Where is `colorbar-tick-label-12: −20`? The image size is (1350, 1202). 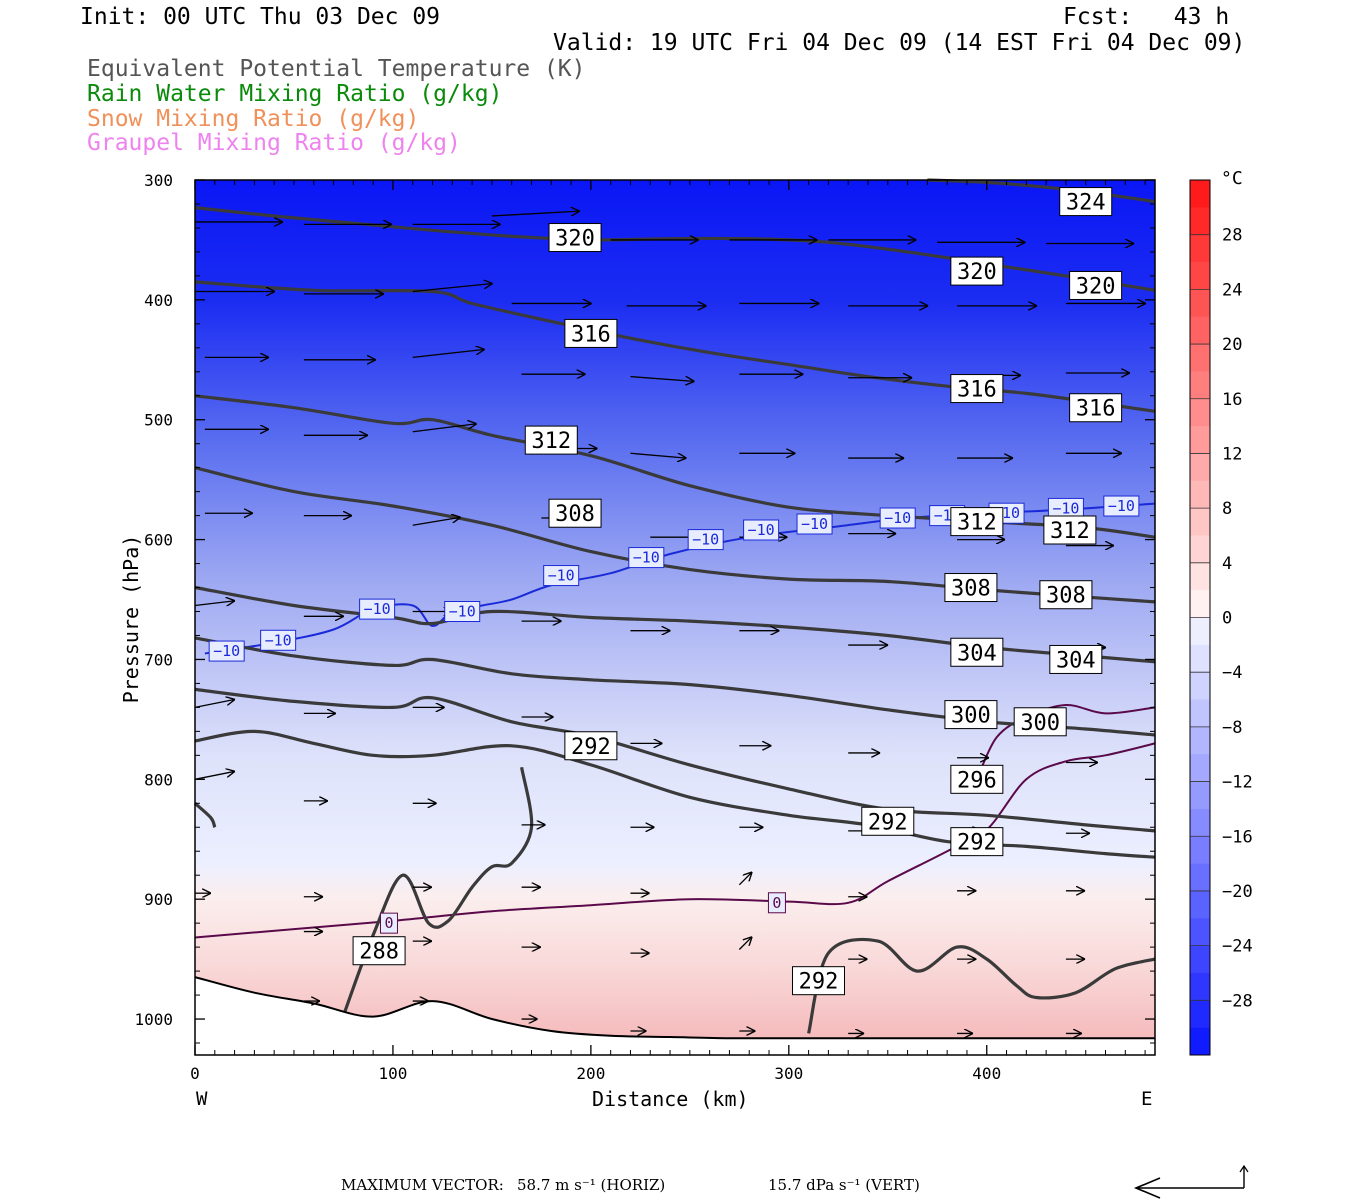 colorbar-tick-label-12: −20 is located at coordinates (1237, 892).